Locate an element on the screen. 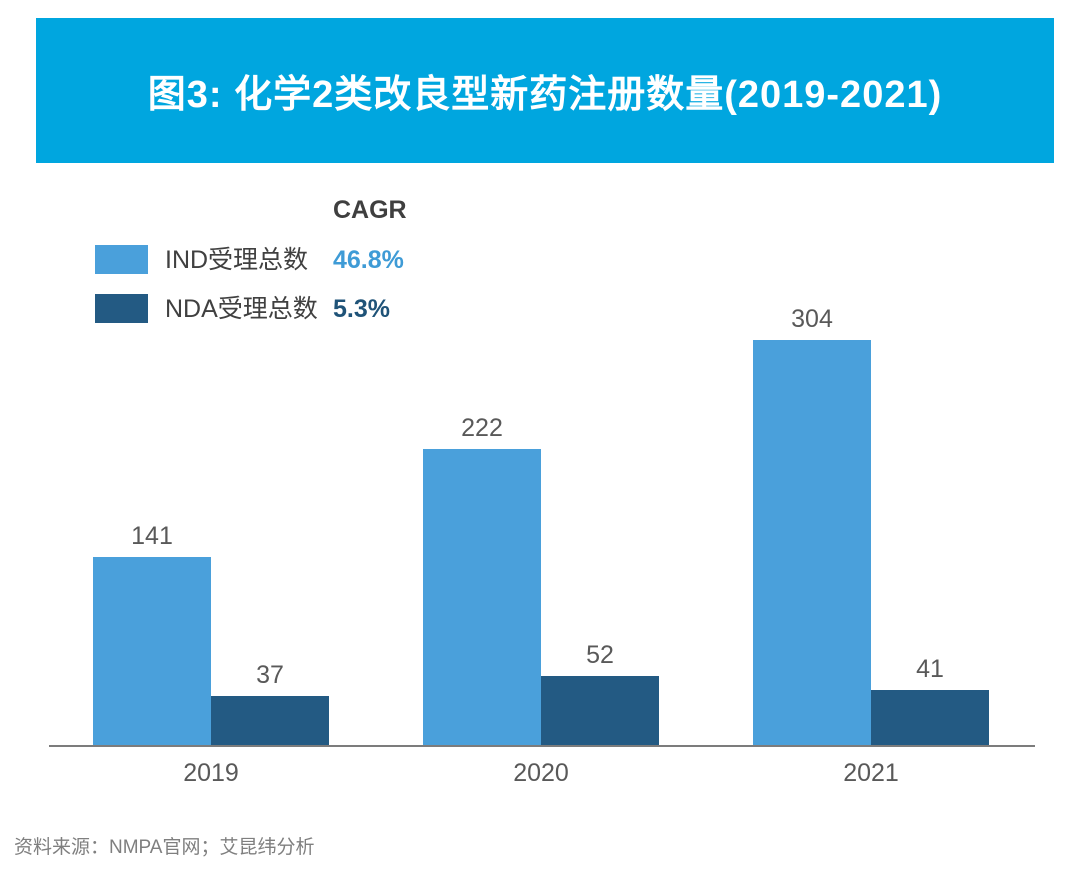 The width and height of the screenshot is (1080, 892). legend-swatch-ind is located at coordinates (121, 259).